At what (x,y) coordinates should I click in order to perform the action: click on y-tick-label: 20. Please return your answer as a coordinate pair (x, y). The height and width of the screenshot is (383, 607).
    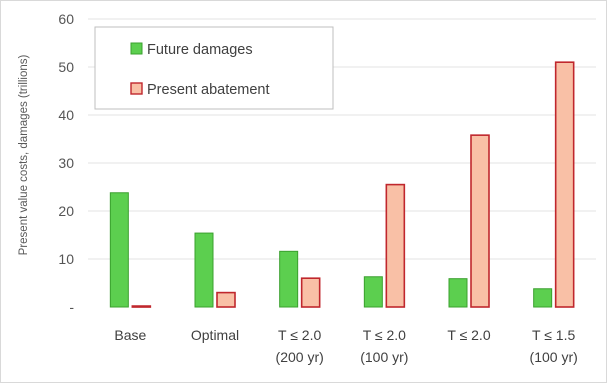
    Looking at the image, I should click on (66, 211).